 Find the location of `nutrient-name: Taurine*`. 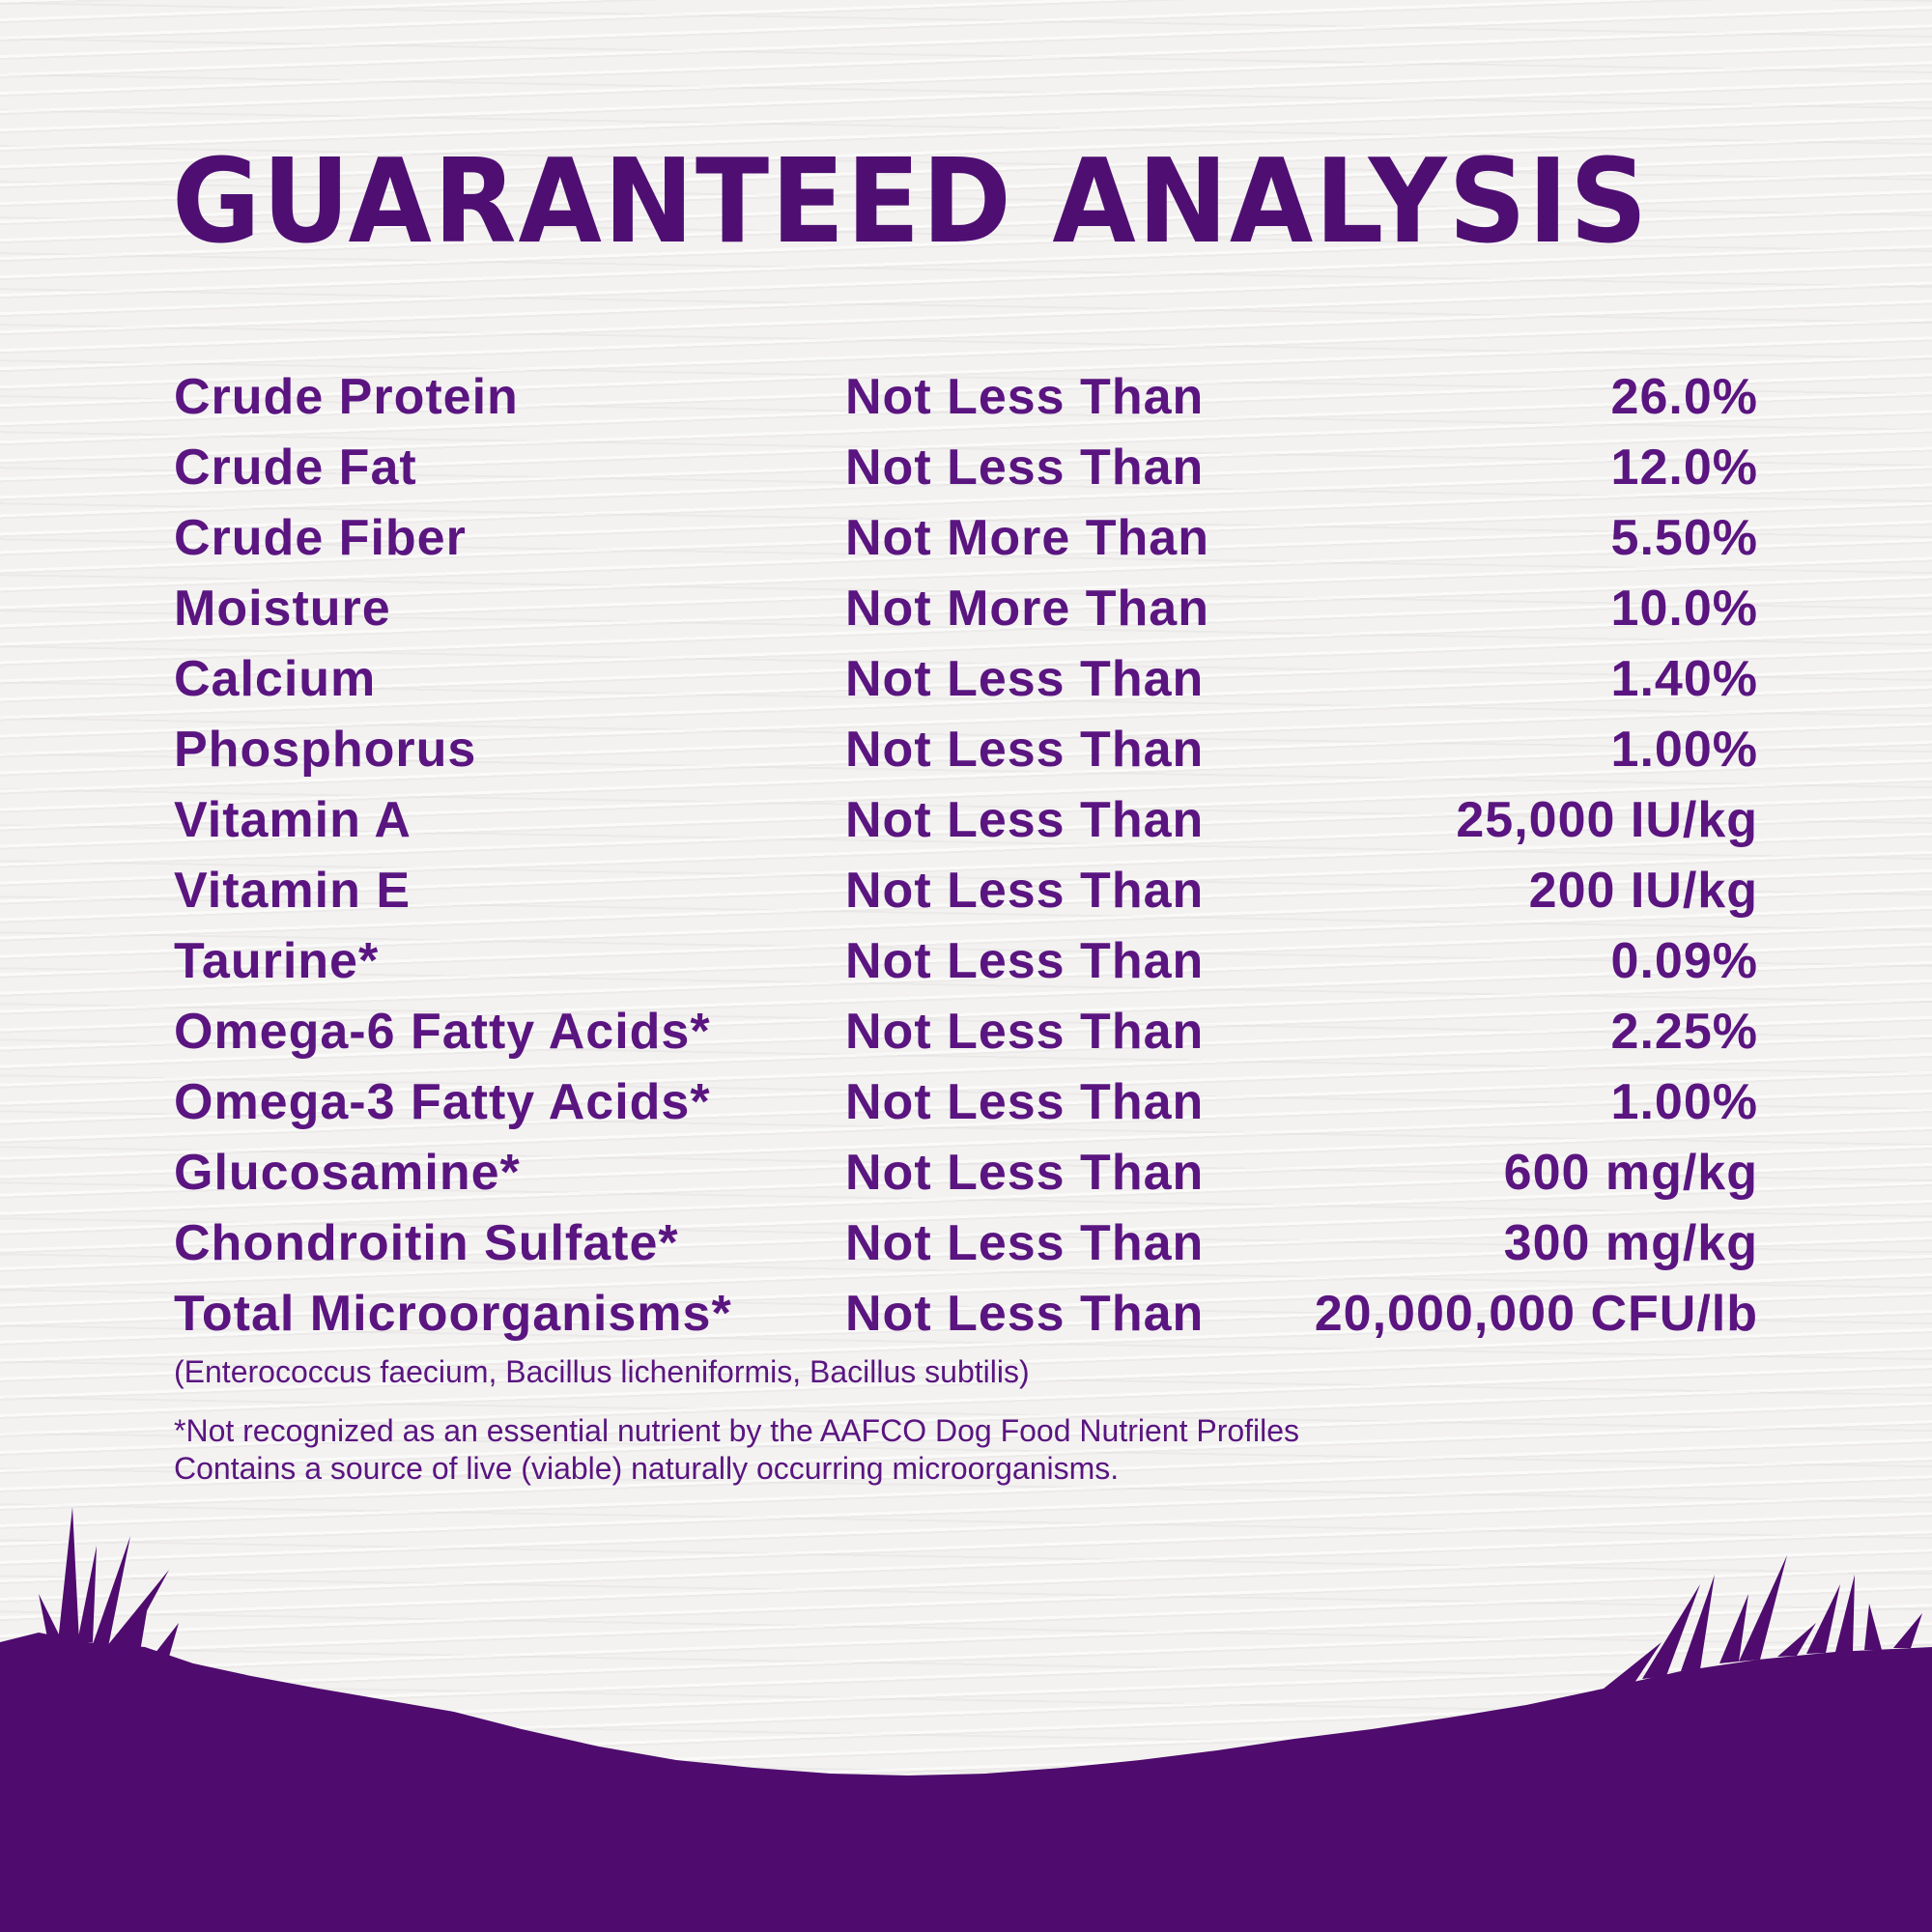

nutrient-name: Taurine* is located at coordinates (277, 961).